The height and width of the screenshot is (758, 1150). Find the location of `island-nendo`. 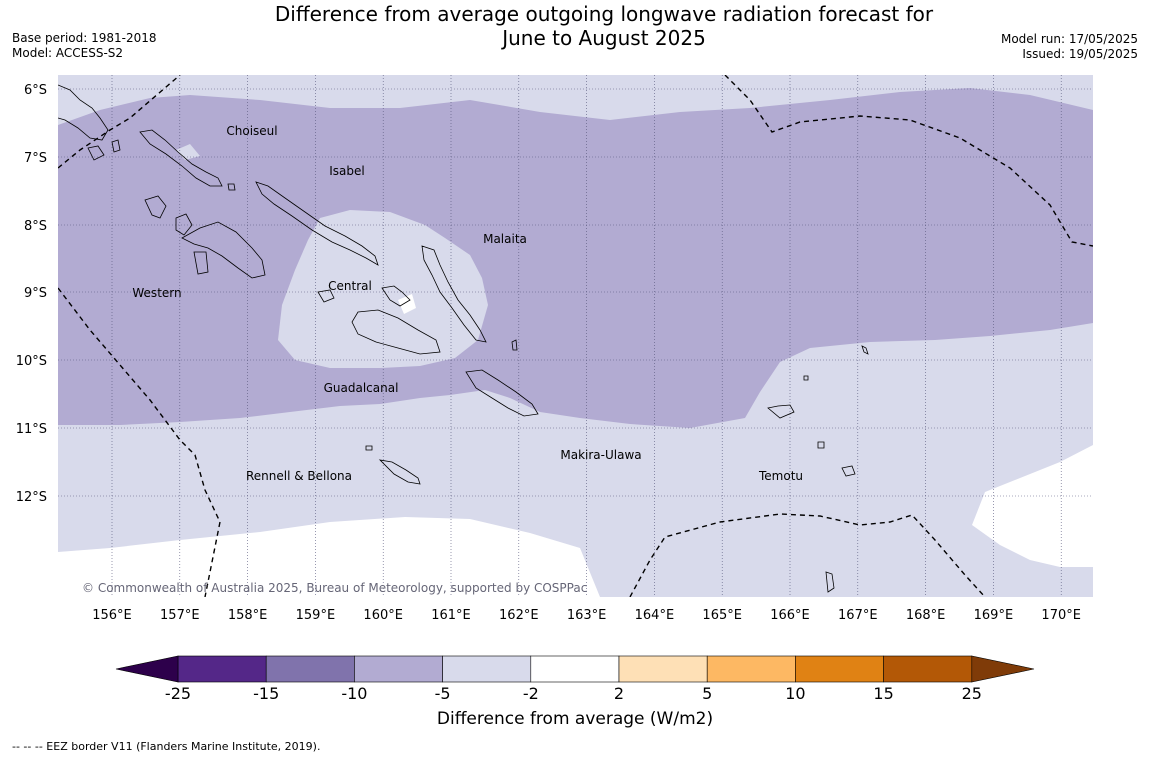

island-nendo is located at coordinates (781, 411).